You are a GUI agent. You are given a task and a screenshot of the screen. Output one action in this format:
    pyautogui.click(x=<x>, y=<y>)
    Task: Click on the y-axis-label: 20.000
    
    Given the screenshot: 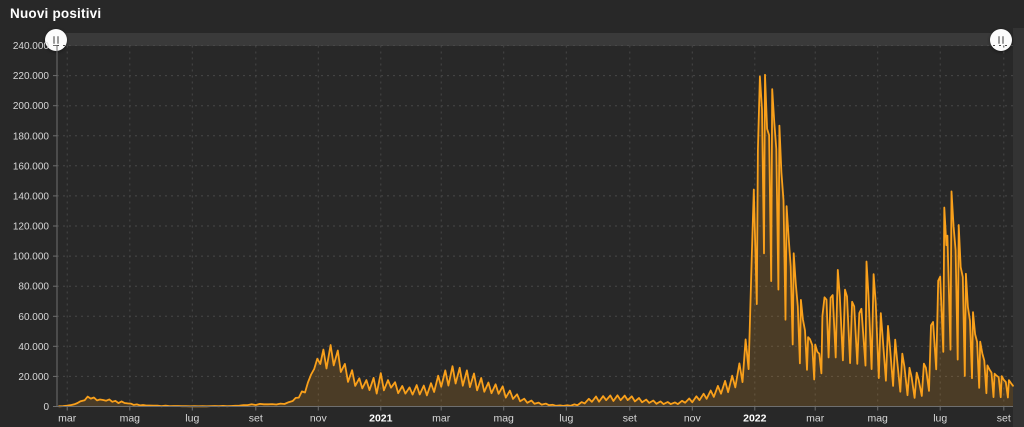 What is the action you would take?
    pyautogui.click(x=33, y=377)
    